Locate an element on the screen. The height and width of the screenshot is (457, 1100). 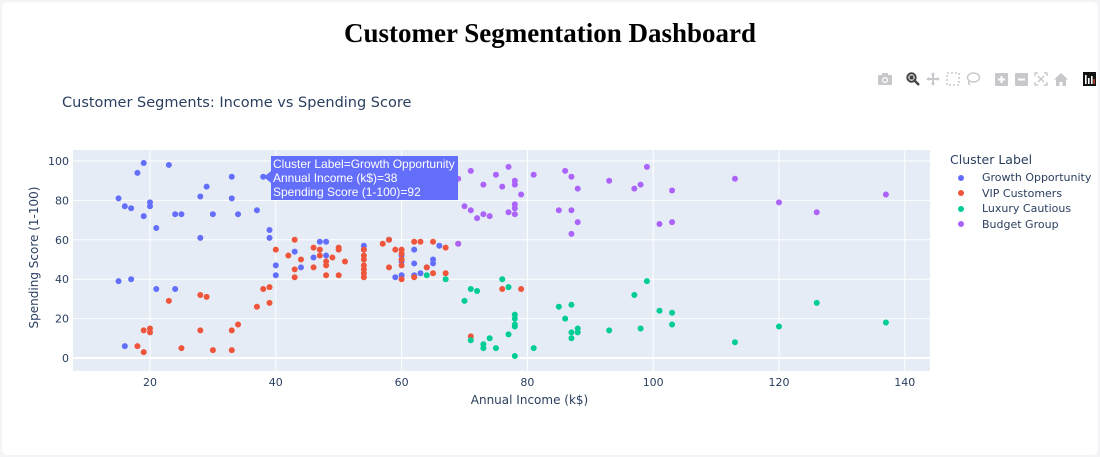
legend-item-luxury-cautious: Luxury Cautious is located at coordinates (1020, 209).